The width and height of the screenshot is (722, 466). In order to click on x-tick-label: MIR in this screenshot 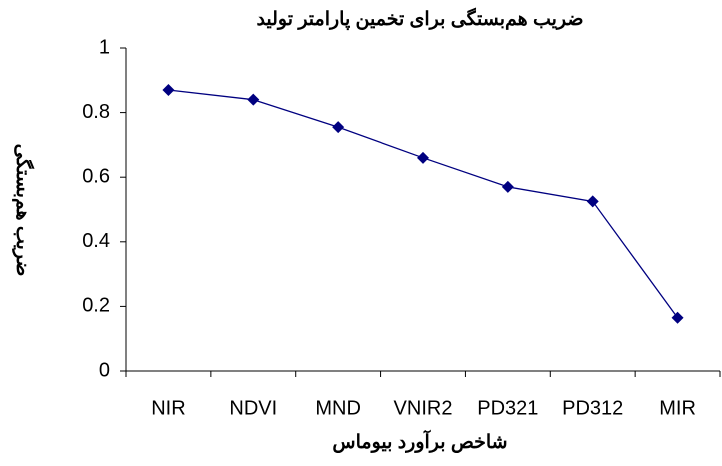, I will do `click(677, 408)`.